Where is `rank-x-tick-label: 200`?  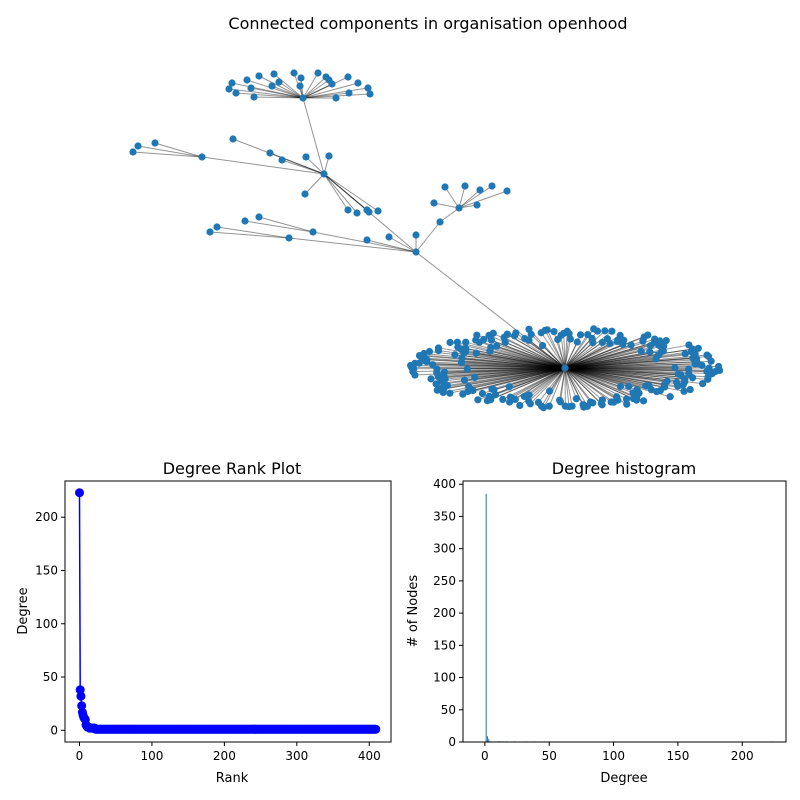 rank-x-tick-label: 200 is located at coordinates (224, 756).